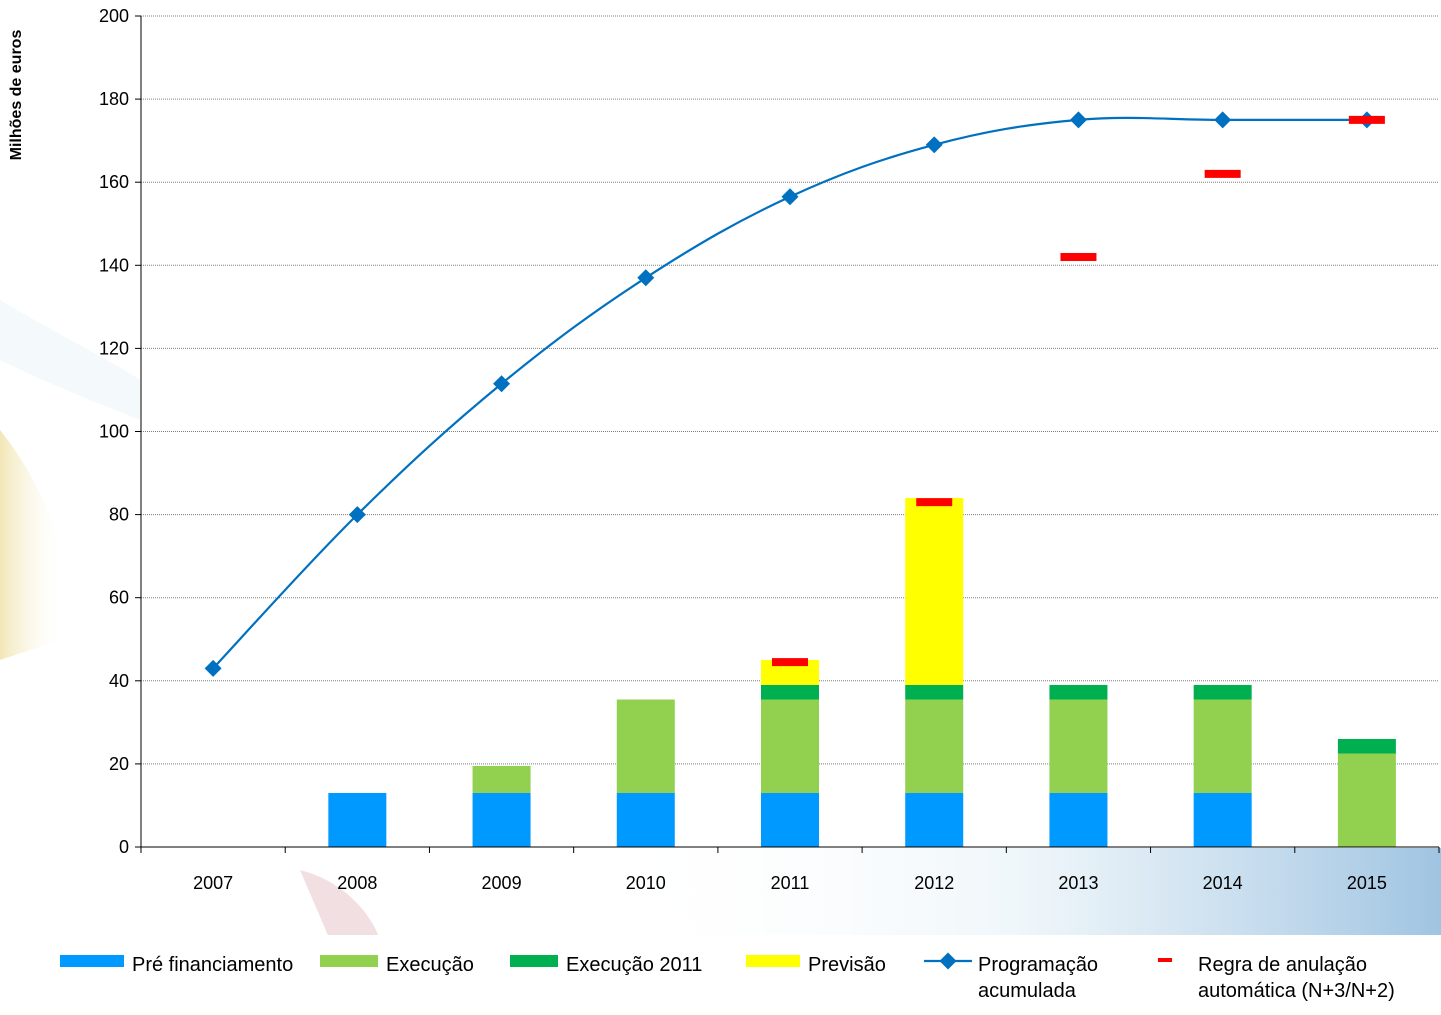  I want to click on legend-label-marker-0: Regra de anulação, so click(1282, 965).